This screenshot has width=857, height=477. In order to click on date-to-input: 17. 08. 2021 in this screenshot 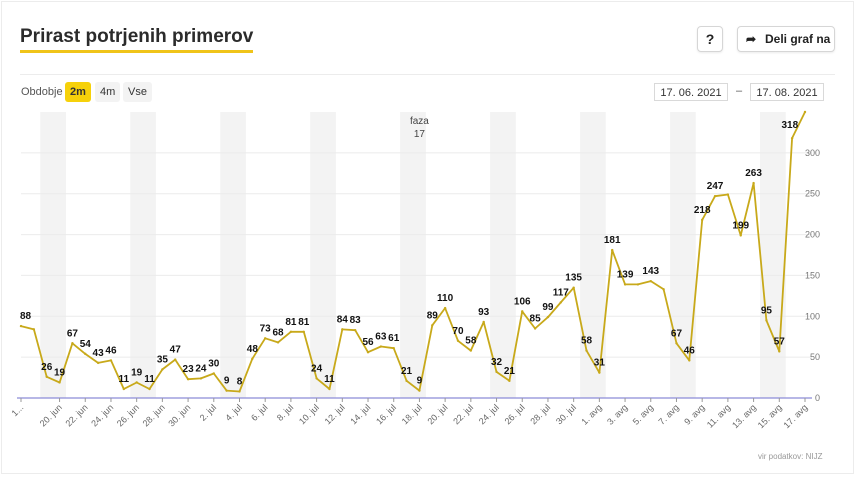, I will do `click(787, 92)`.